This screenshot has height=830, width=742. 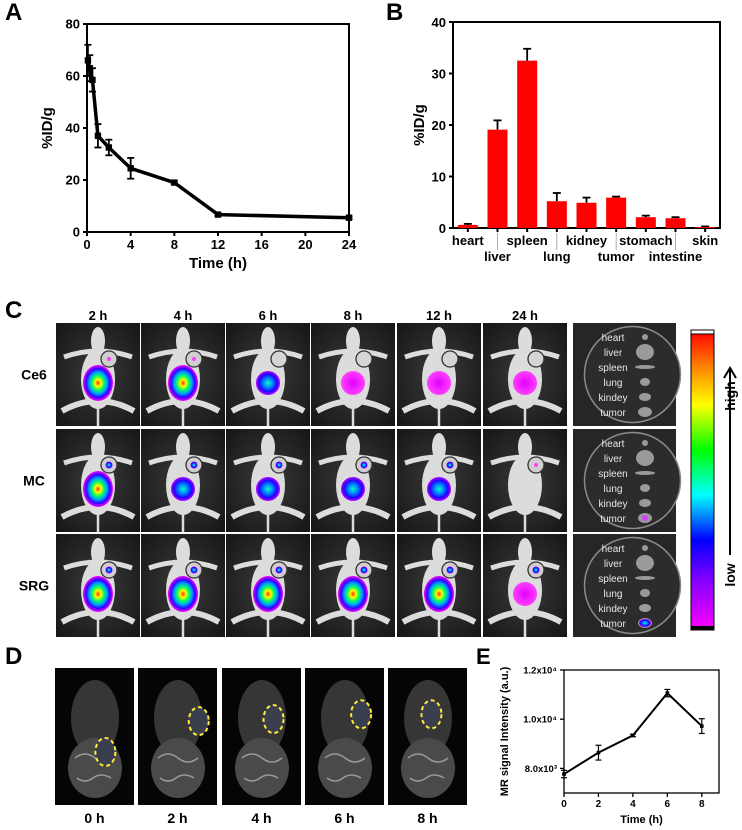 I want to click on panel-label-c: C, so click(x=13, y=310).